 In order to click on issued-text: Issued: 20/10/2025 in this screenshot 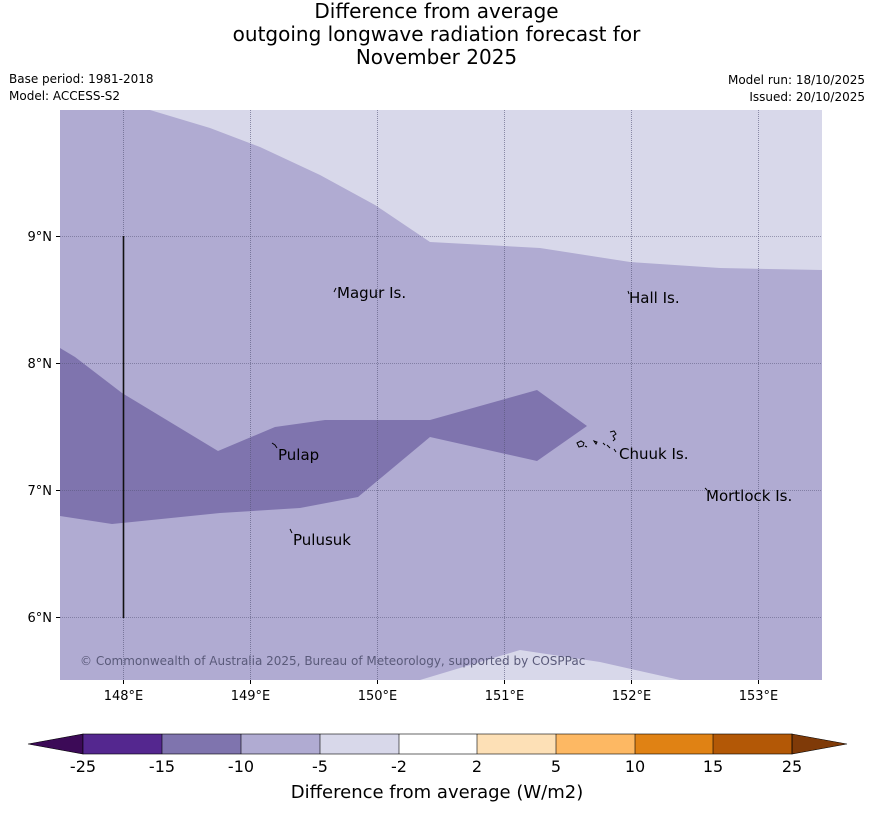, I will do `click(807, 97)`.